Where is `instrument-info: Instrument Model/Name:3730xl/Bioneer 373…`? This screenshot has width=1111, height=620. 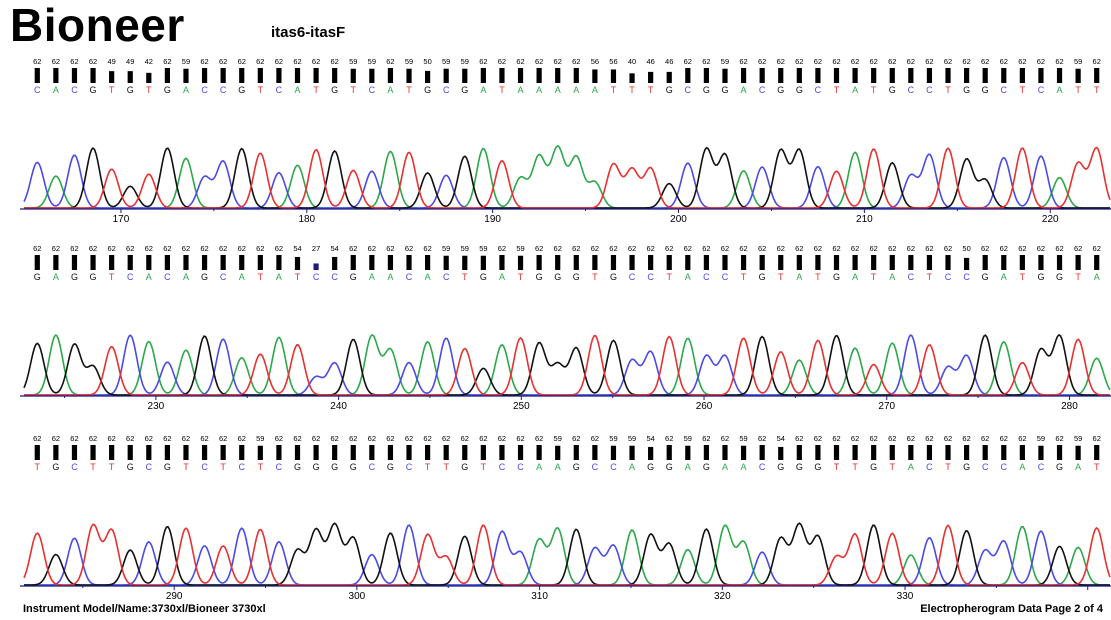
instrument-info: Instrument Model/Name:3730xl/Bioneer 373… is located at coordinates (144, 609).